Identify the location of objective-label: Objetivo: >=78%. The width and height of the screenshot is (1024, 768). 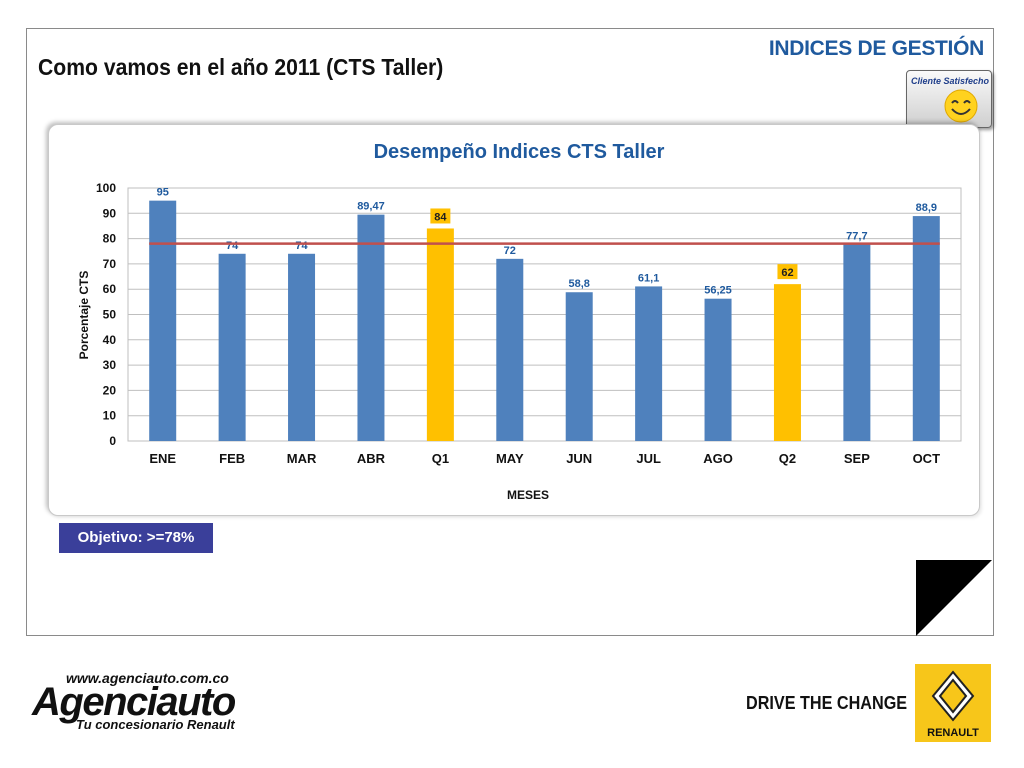
(136, 538).